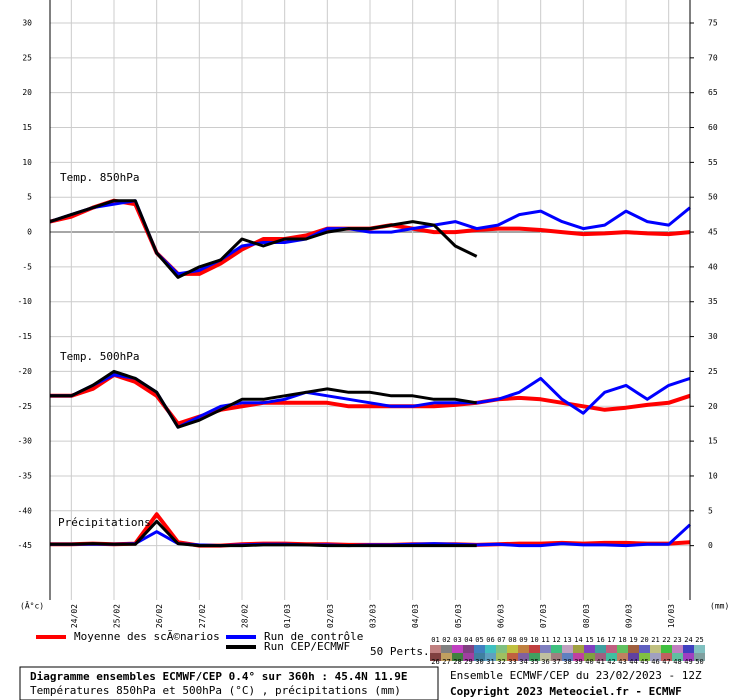 Image resolution: width=740 pixels, height=700 pixels. What do you see at coordinates (479, 640) in the screenshot?
I see `perturbation-label: 05` at bounding box center [479, 640].